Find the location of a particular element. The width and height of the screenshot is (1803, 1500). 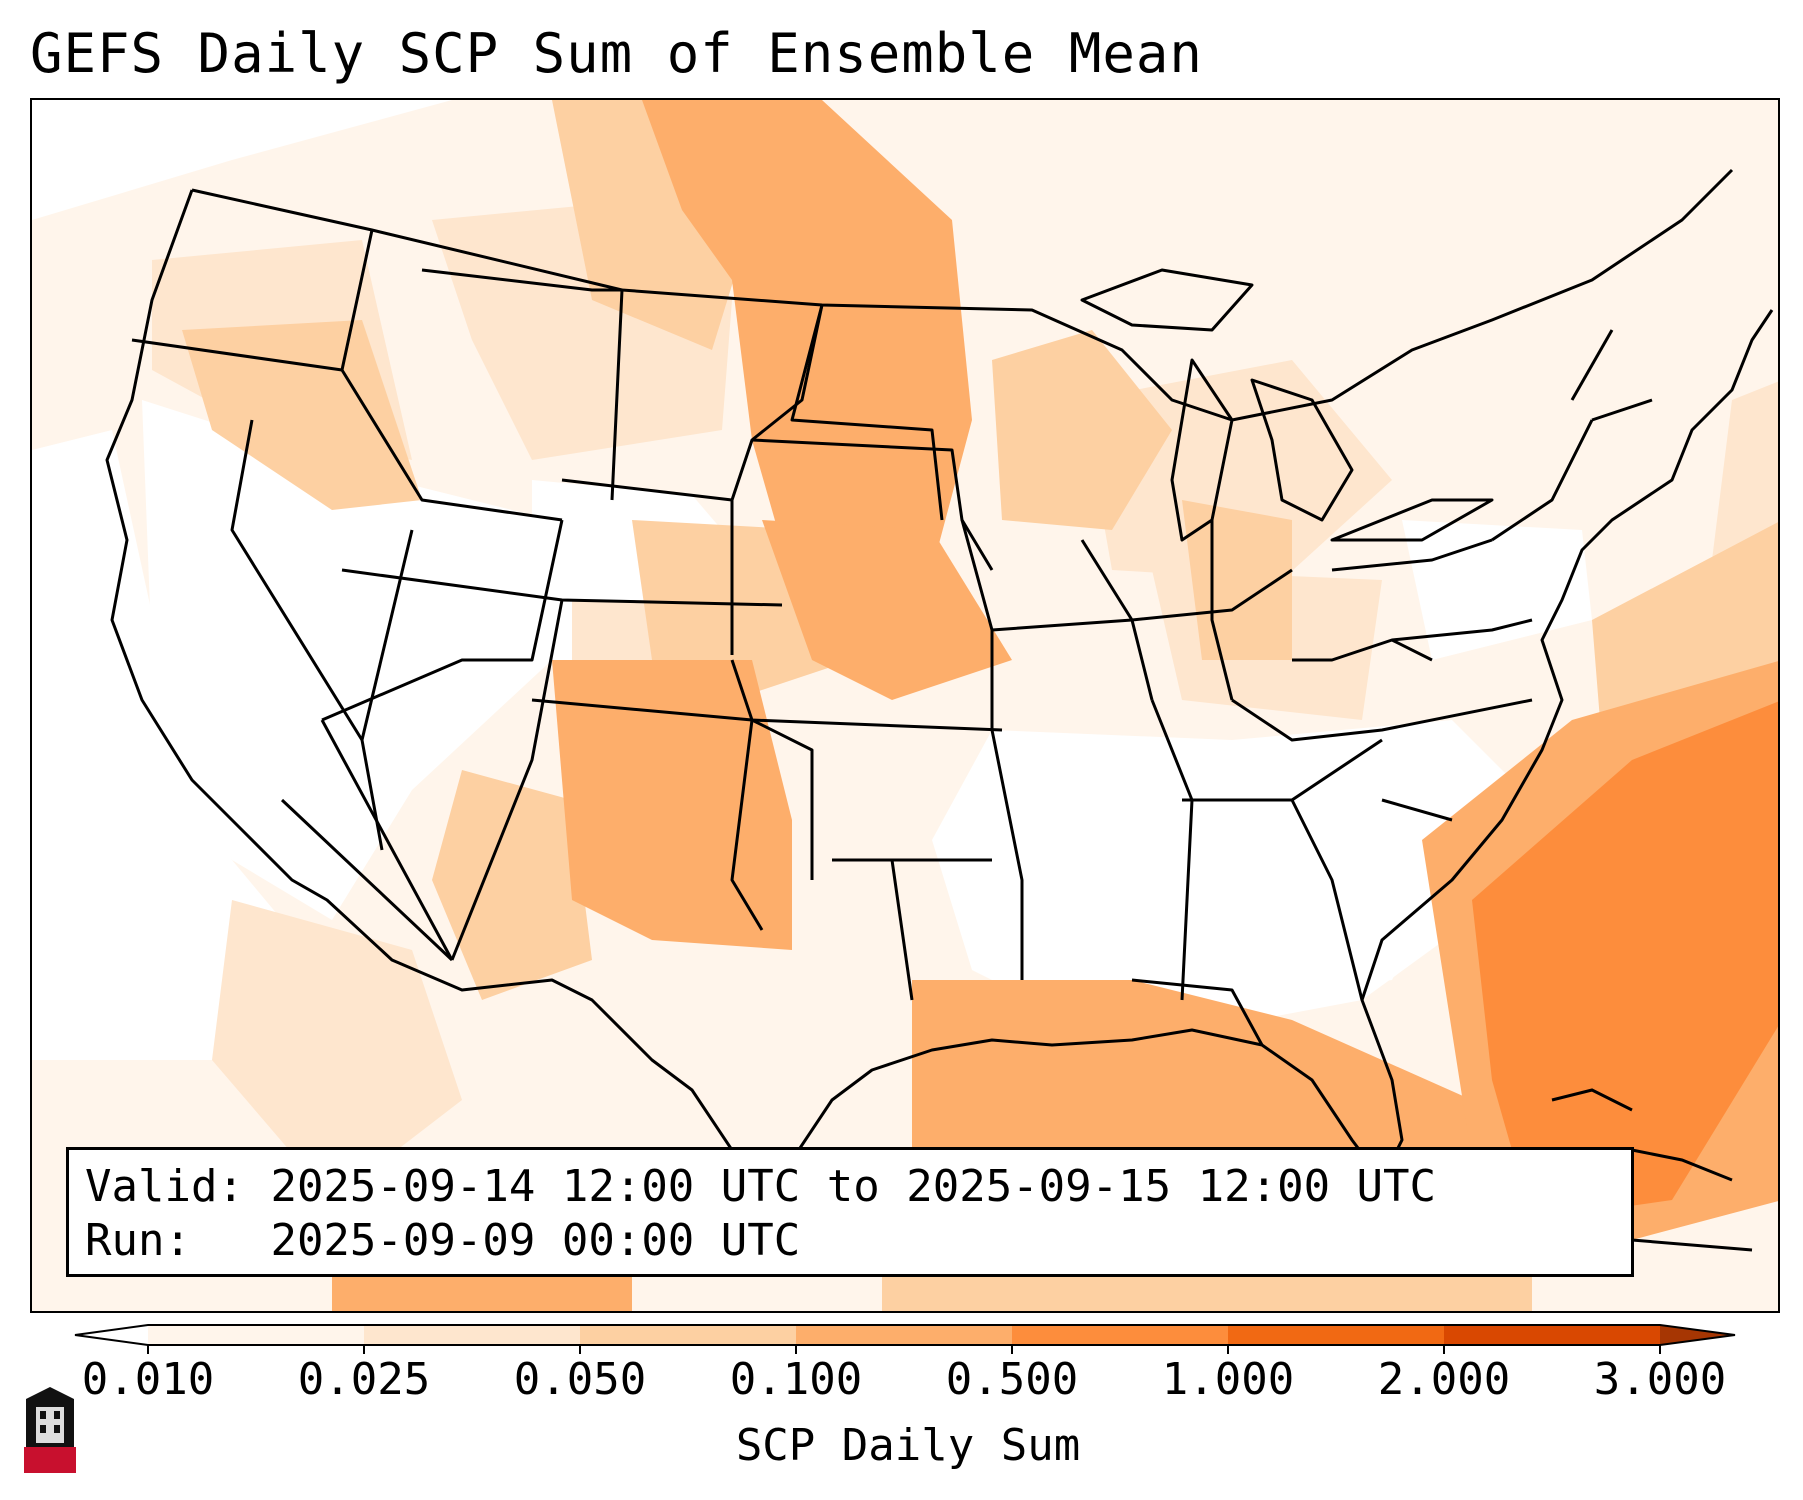

valid-label: Valid: is located at coordinates (164, 1186).